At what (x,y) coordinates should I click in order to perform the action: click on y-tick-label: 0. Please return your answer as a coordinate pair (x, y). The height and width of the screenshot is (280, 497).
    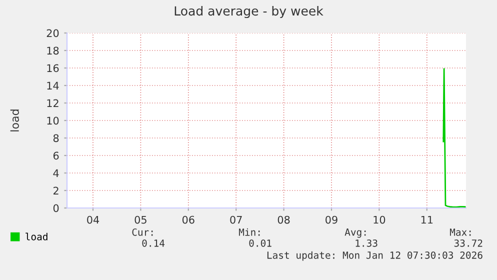
    Looking at the image, I should click on (56, 208).